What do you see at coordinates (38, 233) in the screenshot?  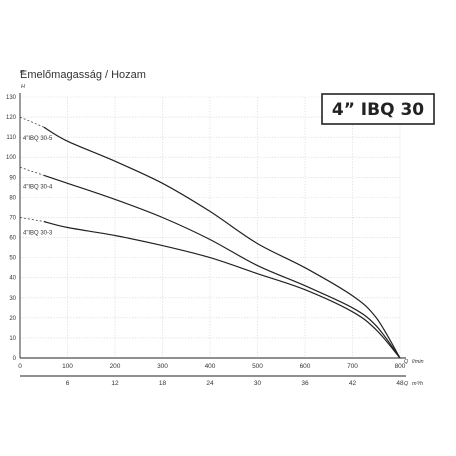 I see `series-label: 4”IBQ 30-3` at bounding box center [38, 233].